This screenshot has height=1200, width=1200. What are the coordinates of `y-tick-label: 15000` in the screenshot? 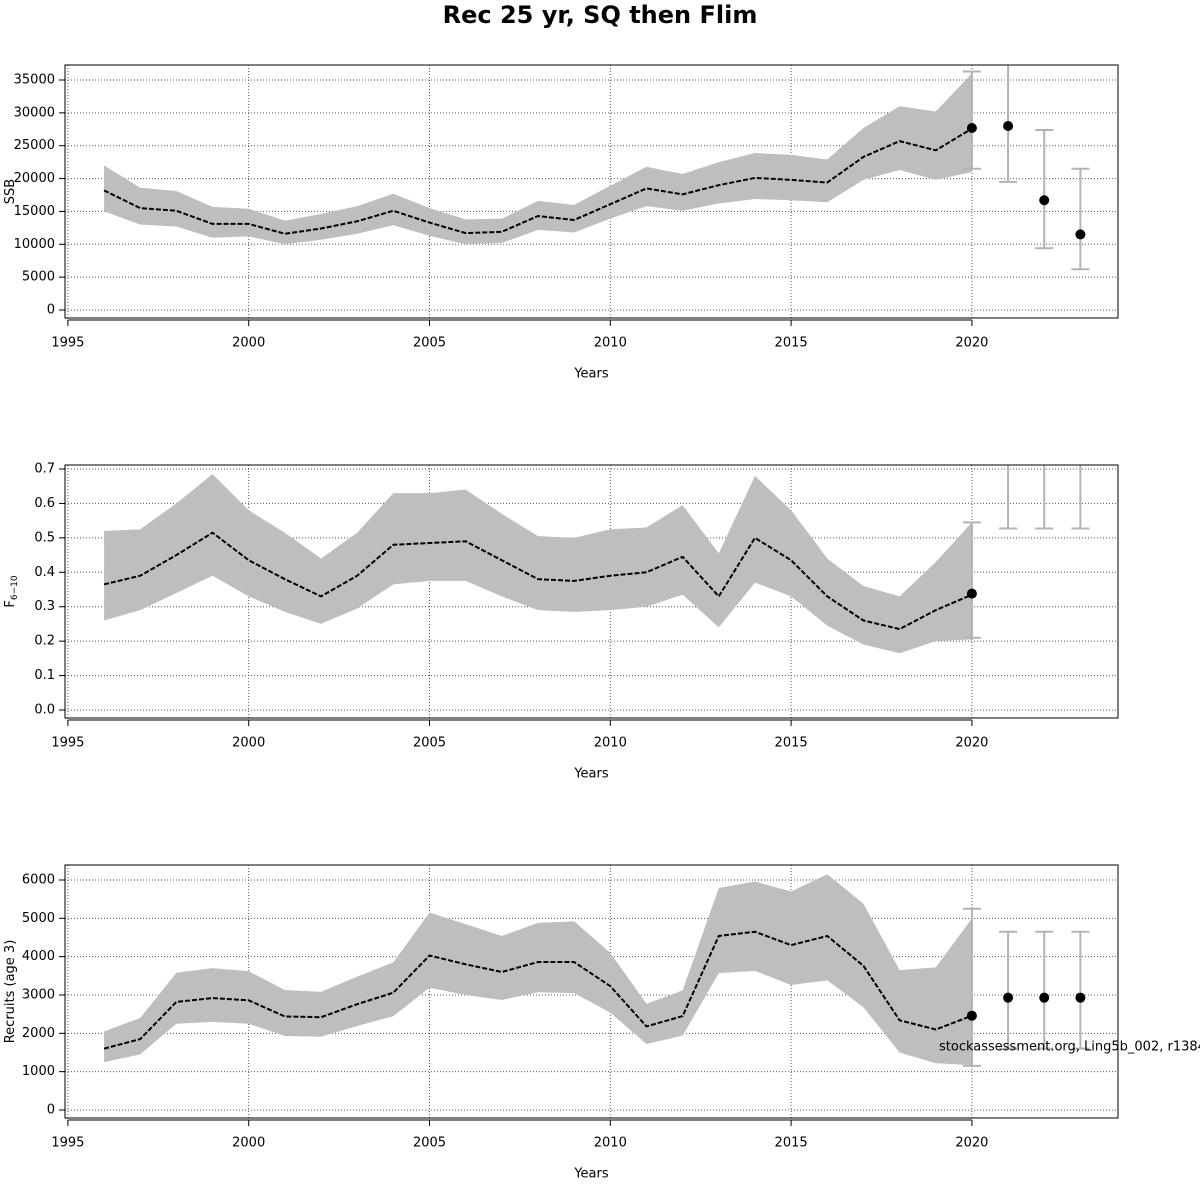 It's located at (34, 211).